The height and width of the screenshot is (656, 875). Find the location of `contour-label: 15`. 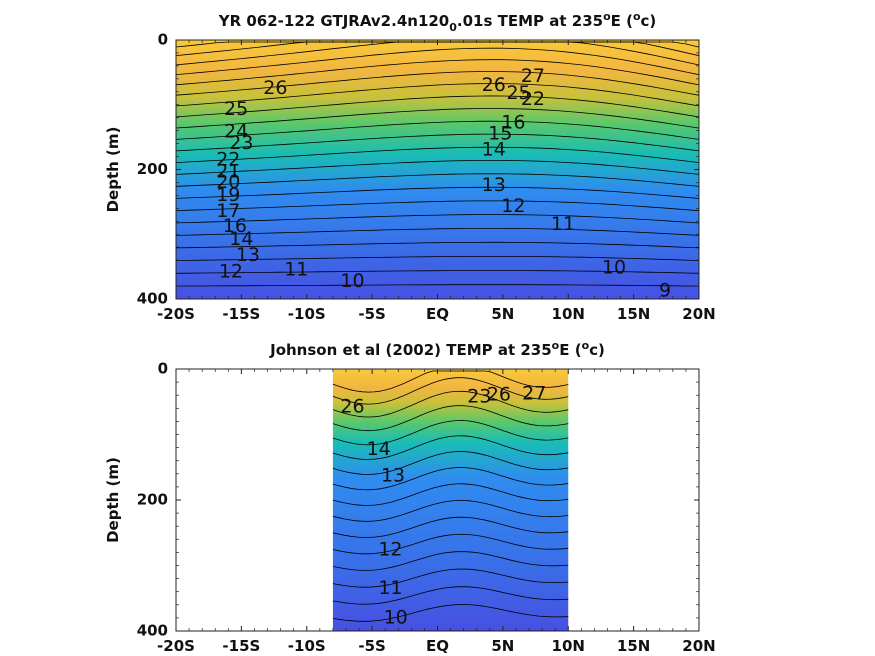

contour-label: 15 is located at coordinates (500, 133).